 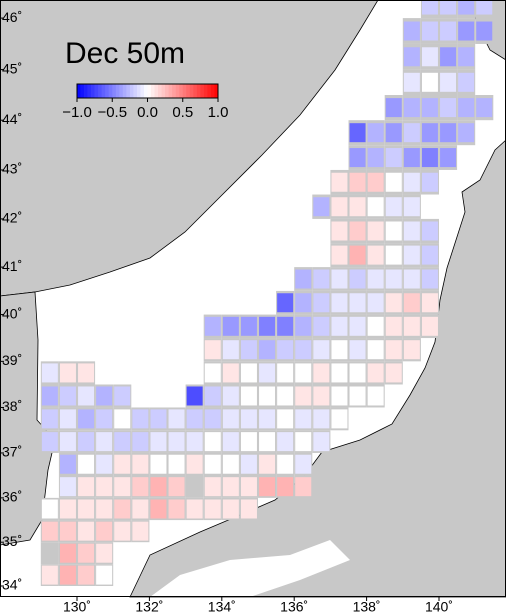 I want to click on colorbar-tick-label: −1.0, so click(x=77, y=112).